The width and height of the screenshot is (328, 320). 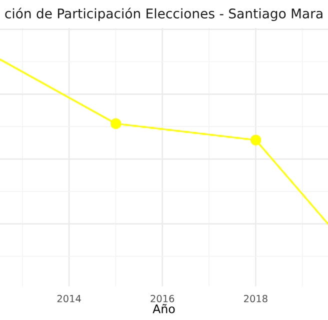 What do you see at coordinates (69, 298) in the screenshot?
I see `x-tick-label: 2014` at bounding box center [69, 298].